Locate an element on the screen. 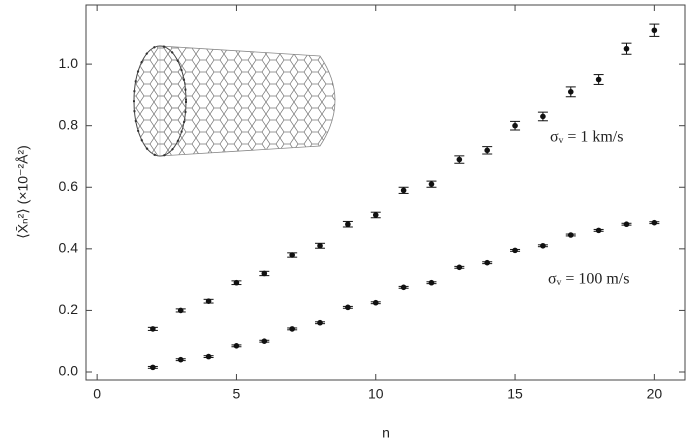  annotation: σᵥ = 100 m/s is located at coordinates (588, 279).